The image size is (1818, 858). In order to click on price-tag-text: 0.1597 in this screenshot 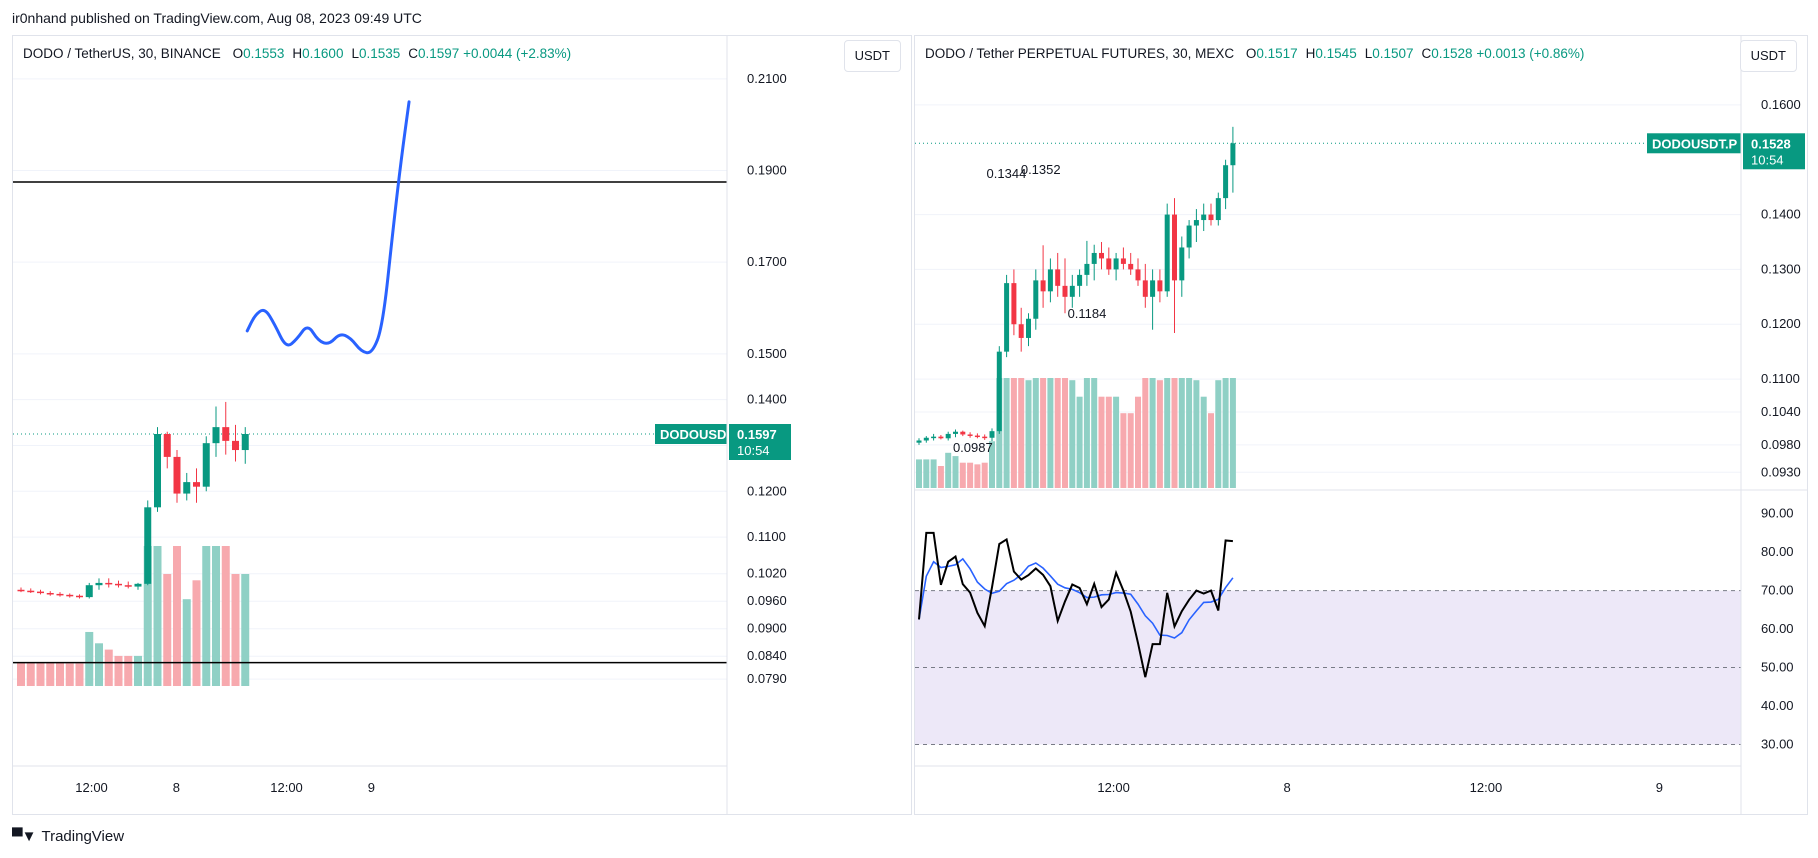, I will do `click(757, 434)`.